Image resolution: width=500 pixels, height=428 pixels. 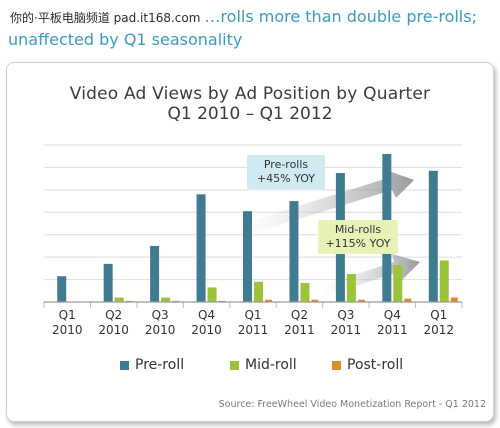 I want to click on legend-swatch-pre-roll, so click(x=124, y=365).